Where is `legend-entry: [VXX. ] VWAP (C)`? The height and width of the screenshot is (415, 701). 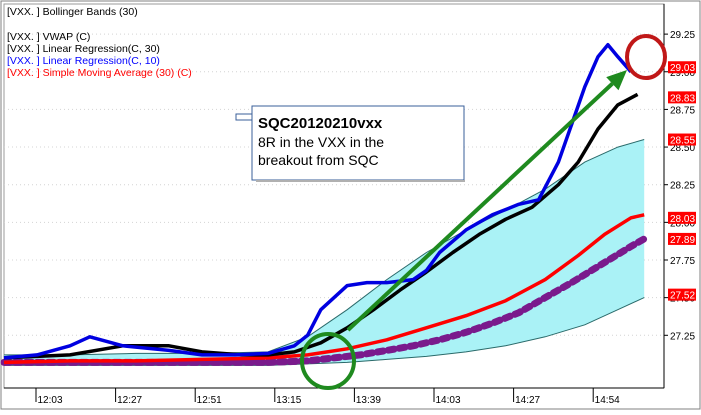 legend-entry: [VXX. ] VWAP (C) is located at coordinates (48, 37).